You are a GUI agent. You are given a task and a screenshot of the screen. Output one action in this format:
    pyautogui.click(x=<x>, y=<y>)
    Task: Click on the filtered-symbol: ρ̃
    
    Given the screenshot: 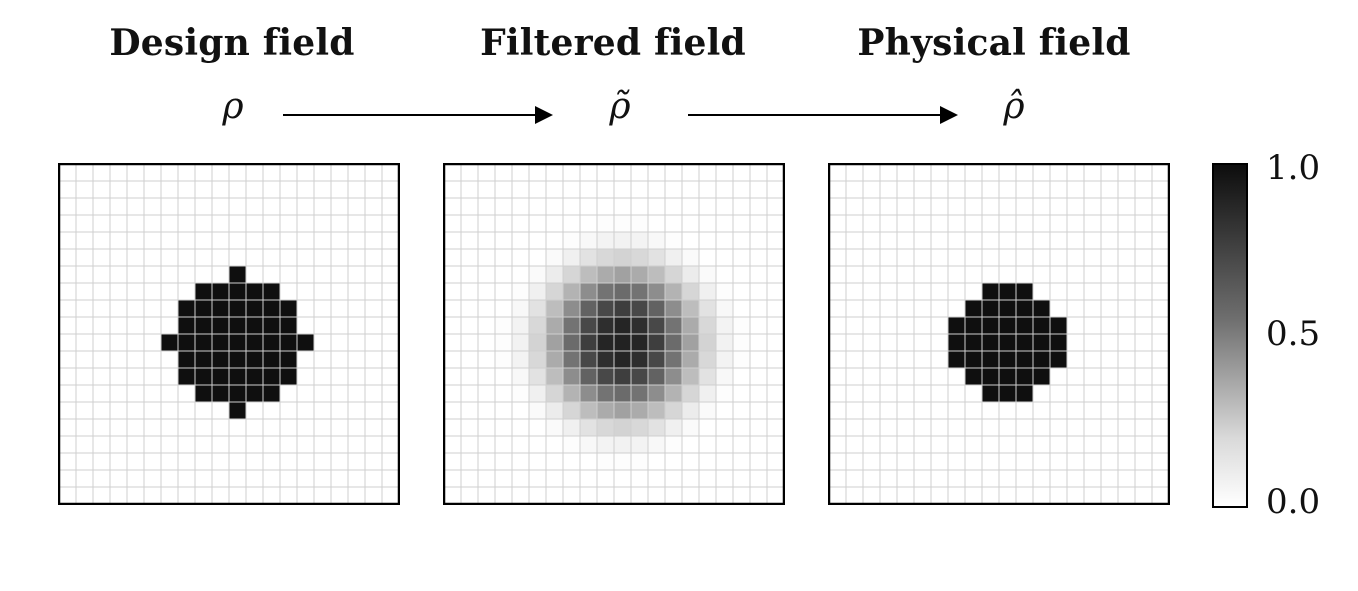 What is the action you would take?
    pyautogui.click(x=620, y=106)
    